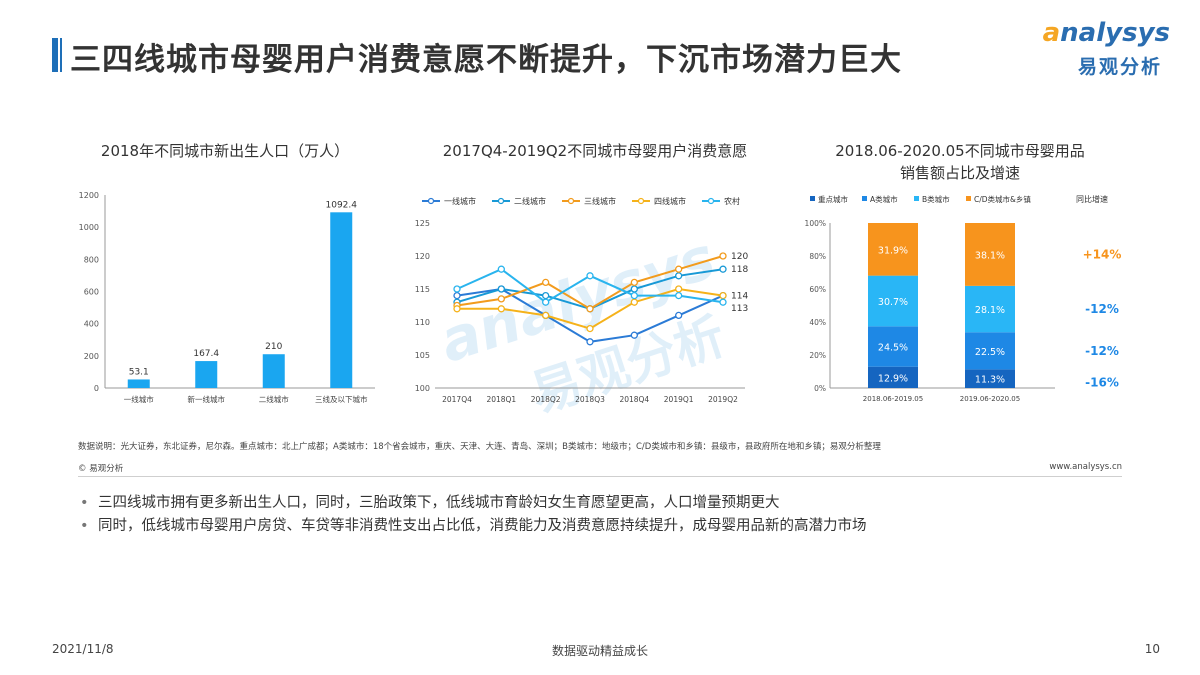  I want to click on x-tick-label: 2019.06-2020.05, so click(990, 399).